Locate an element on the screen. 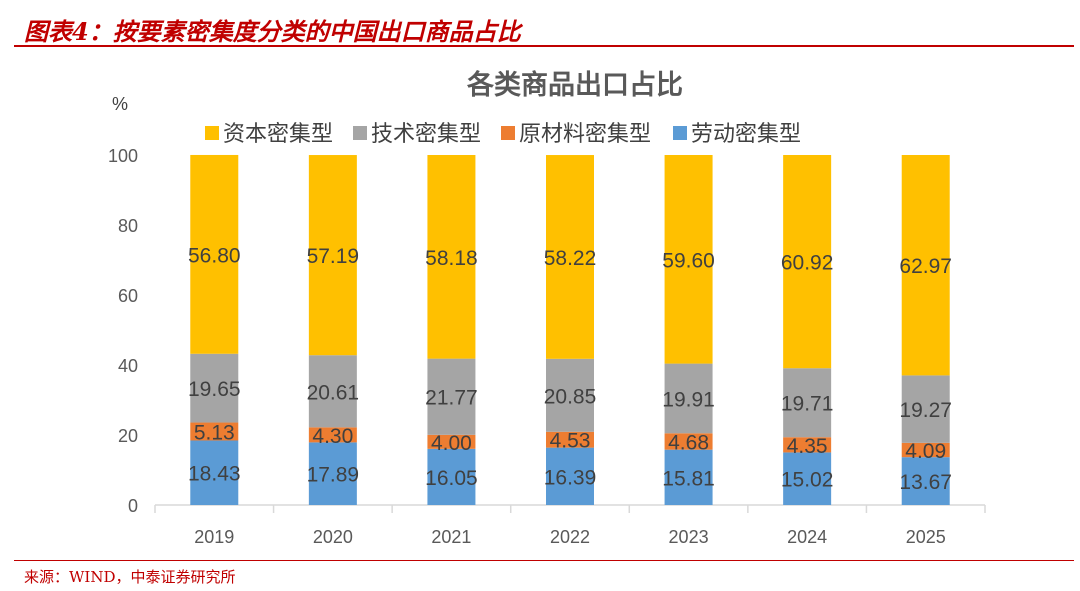 This screenshot has width=1080, height=591. y-axis-unit: % is located at coordinates (120, 104).